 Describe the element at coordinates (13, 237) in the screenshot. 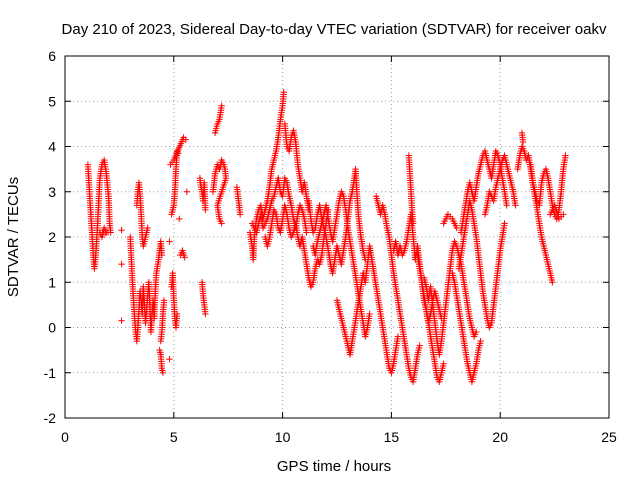

I see `y-axis-label: SDTVAR / TECUs` at that location.